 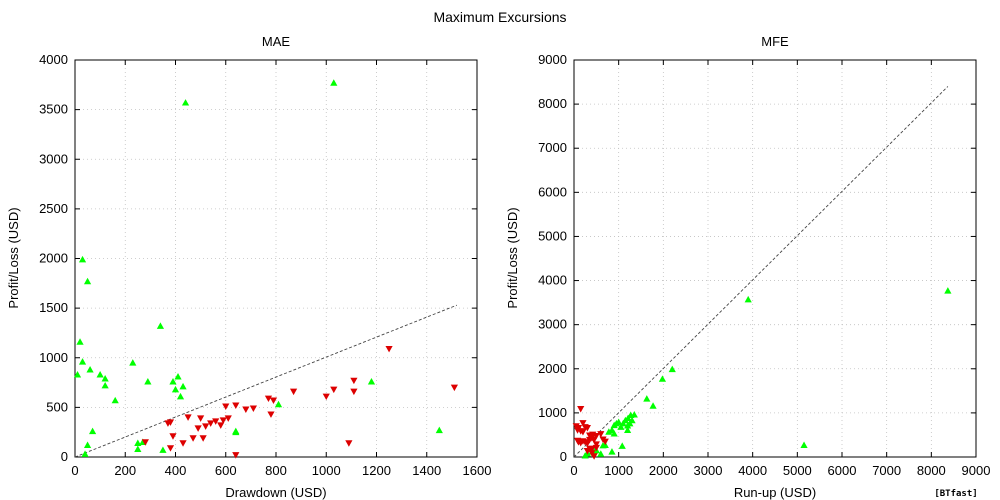 I want to click on x-tick-label: 200, so click(x=125, y=470).